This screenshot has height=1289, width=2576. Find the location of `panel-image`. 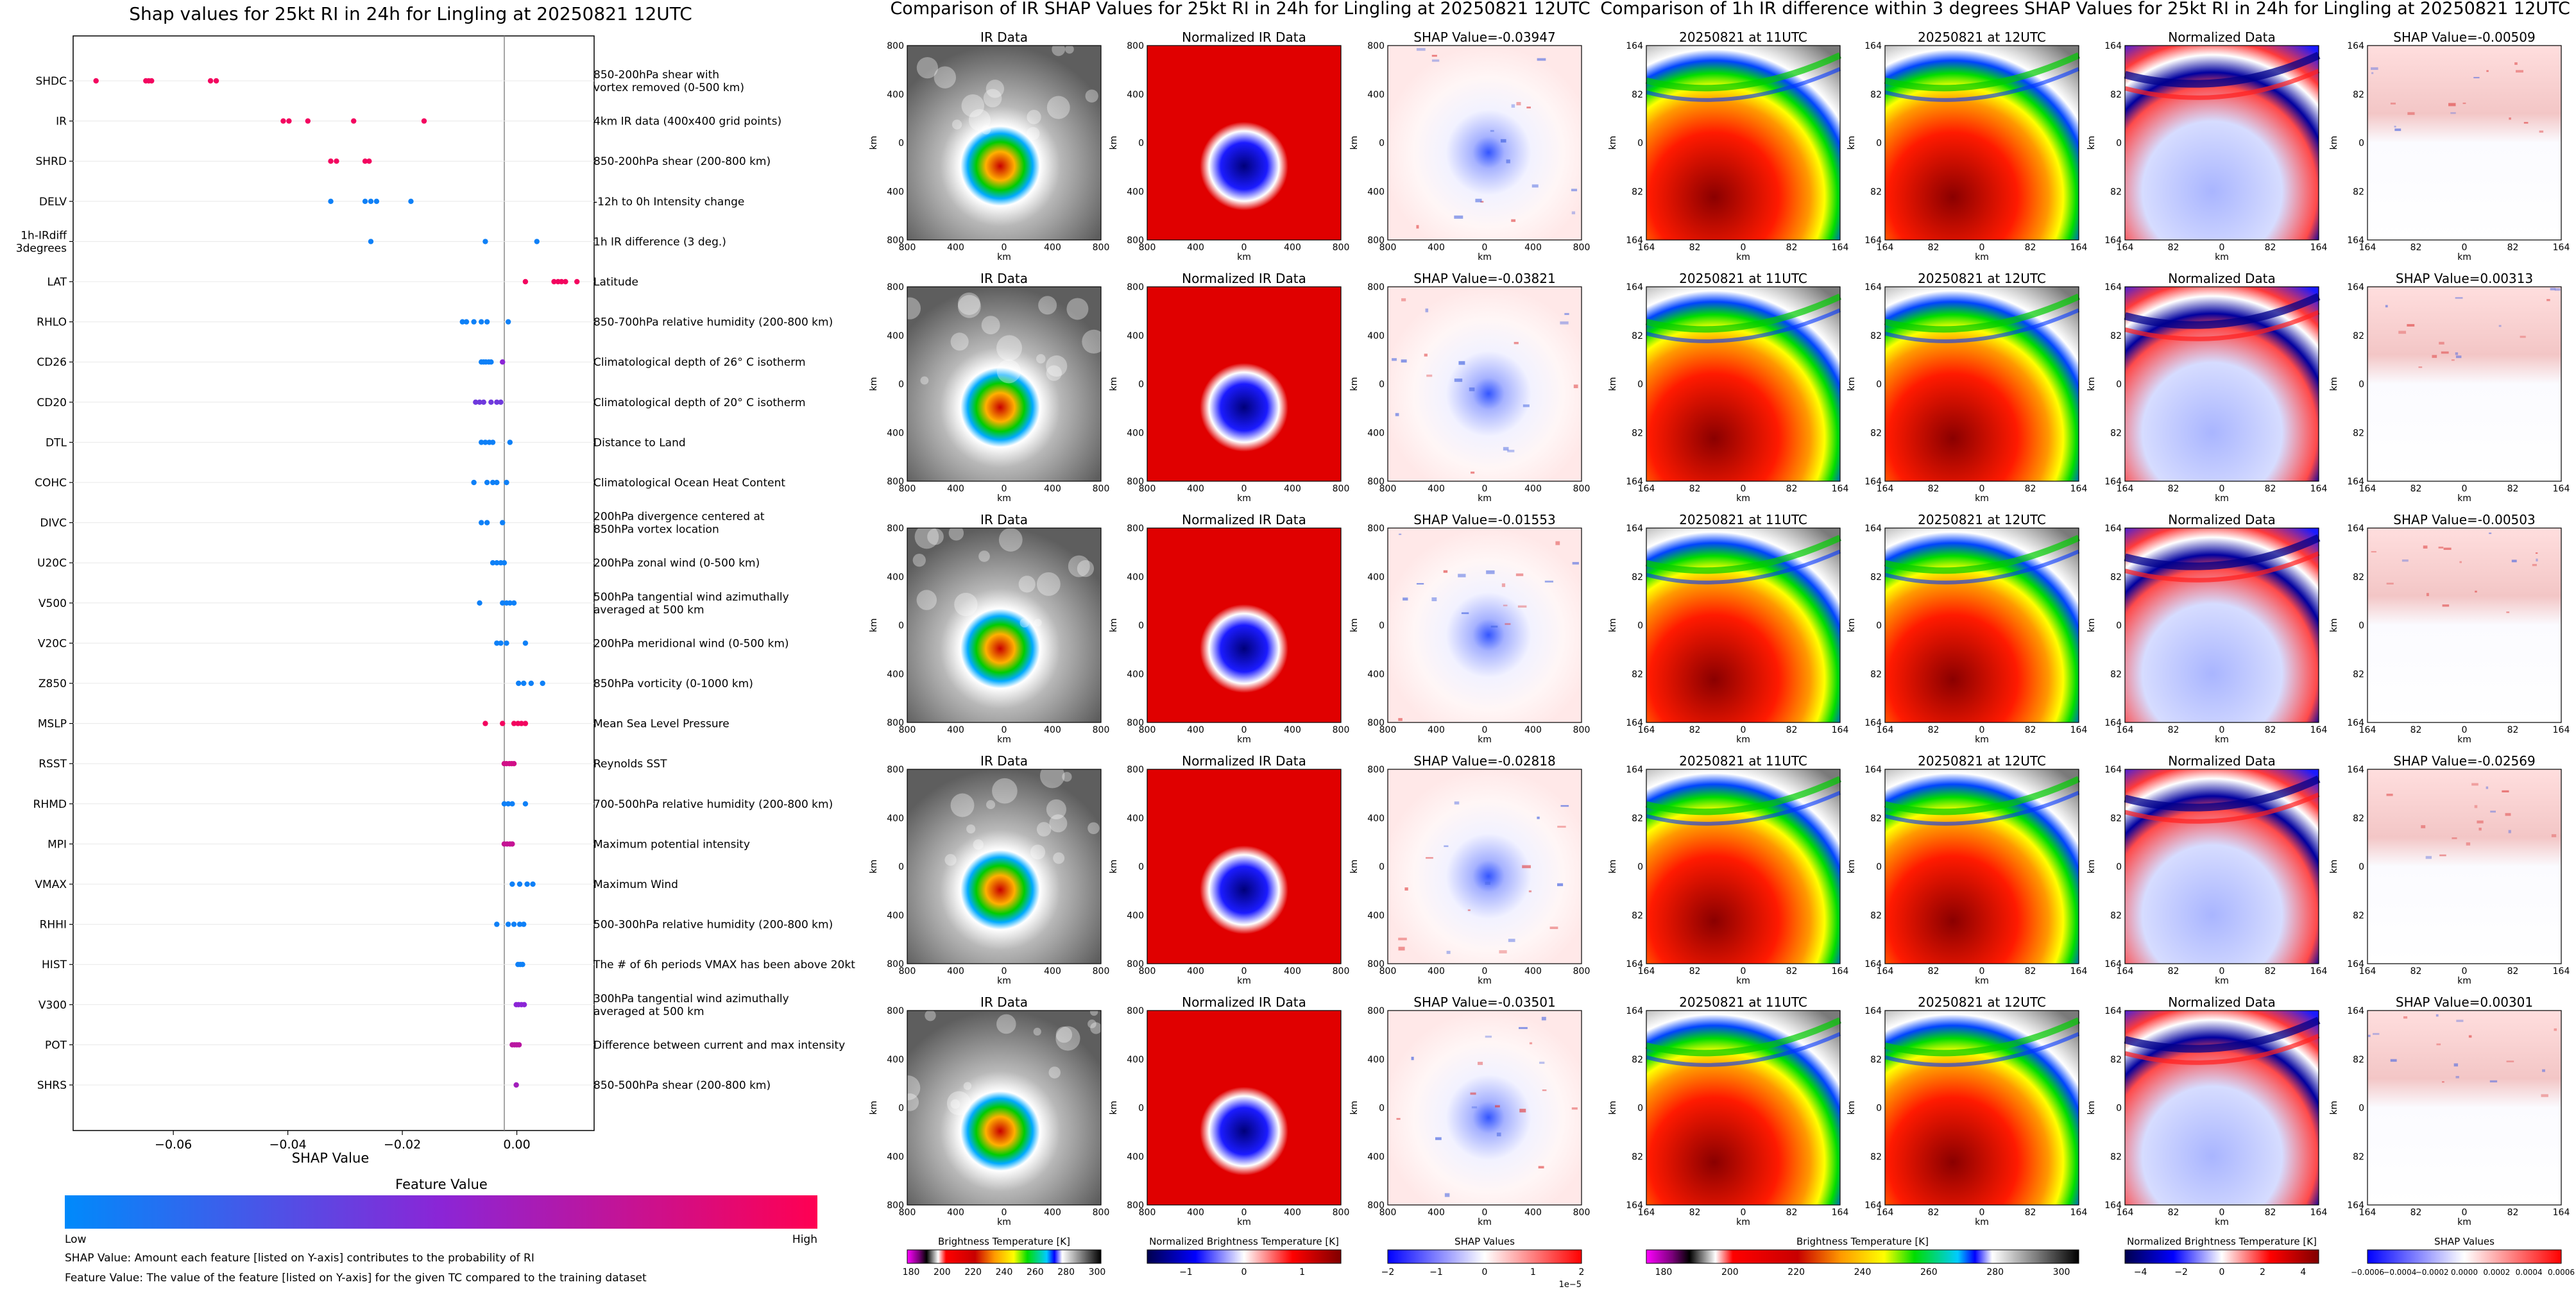

panel-image is located at coordinates (1004, 143).